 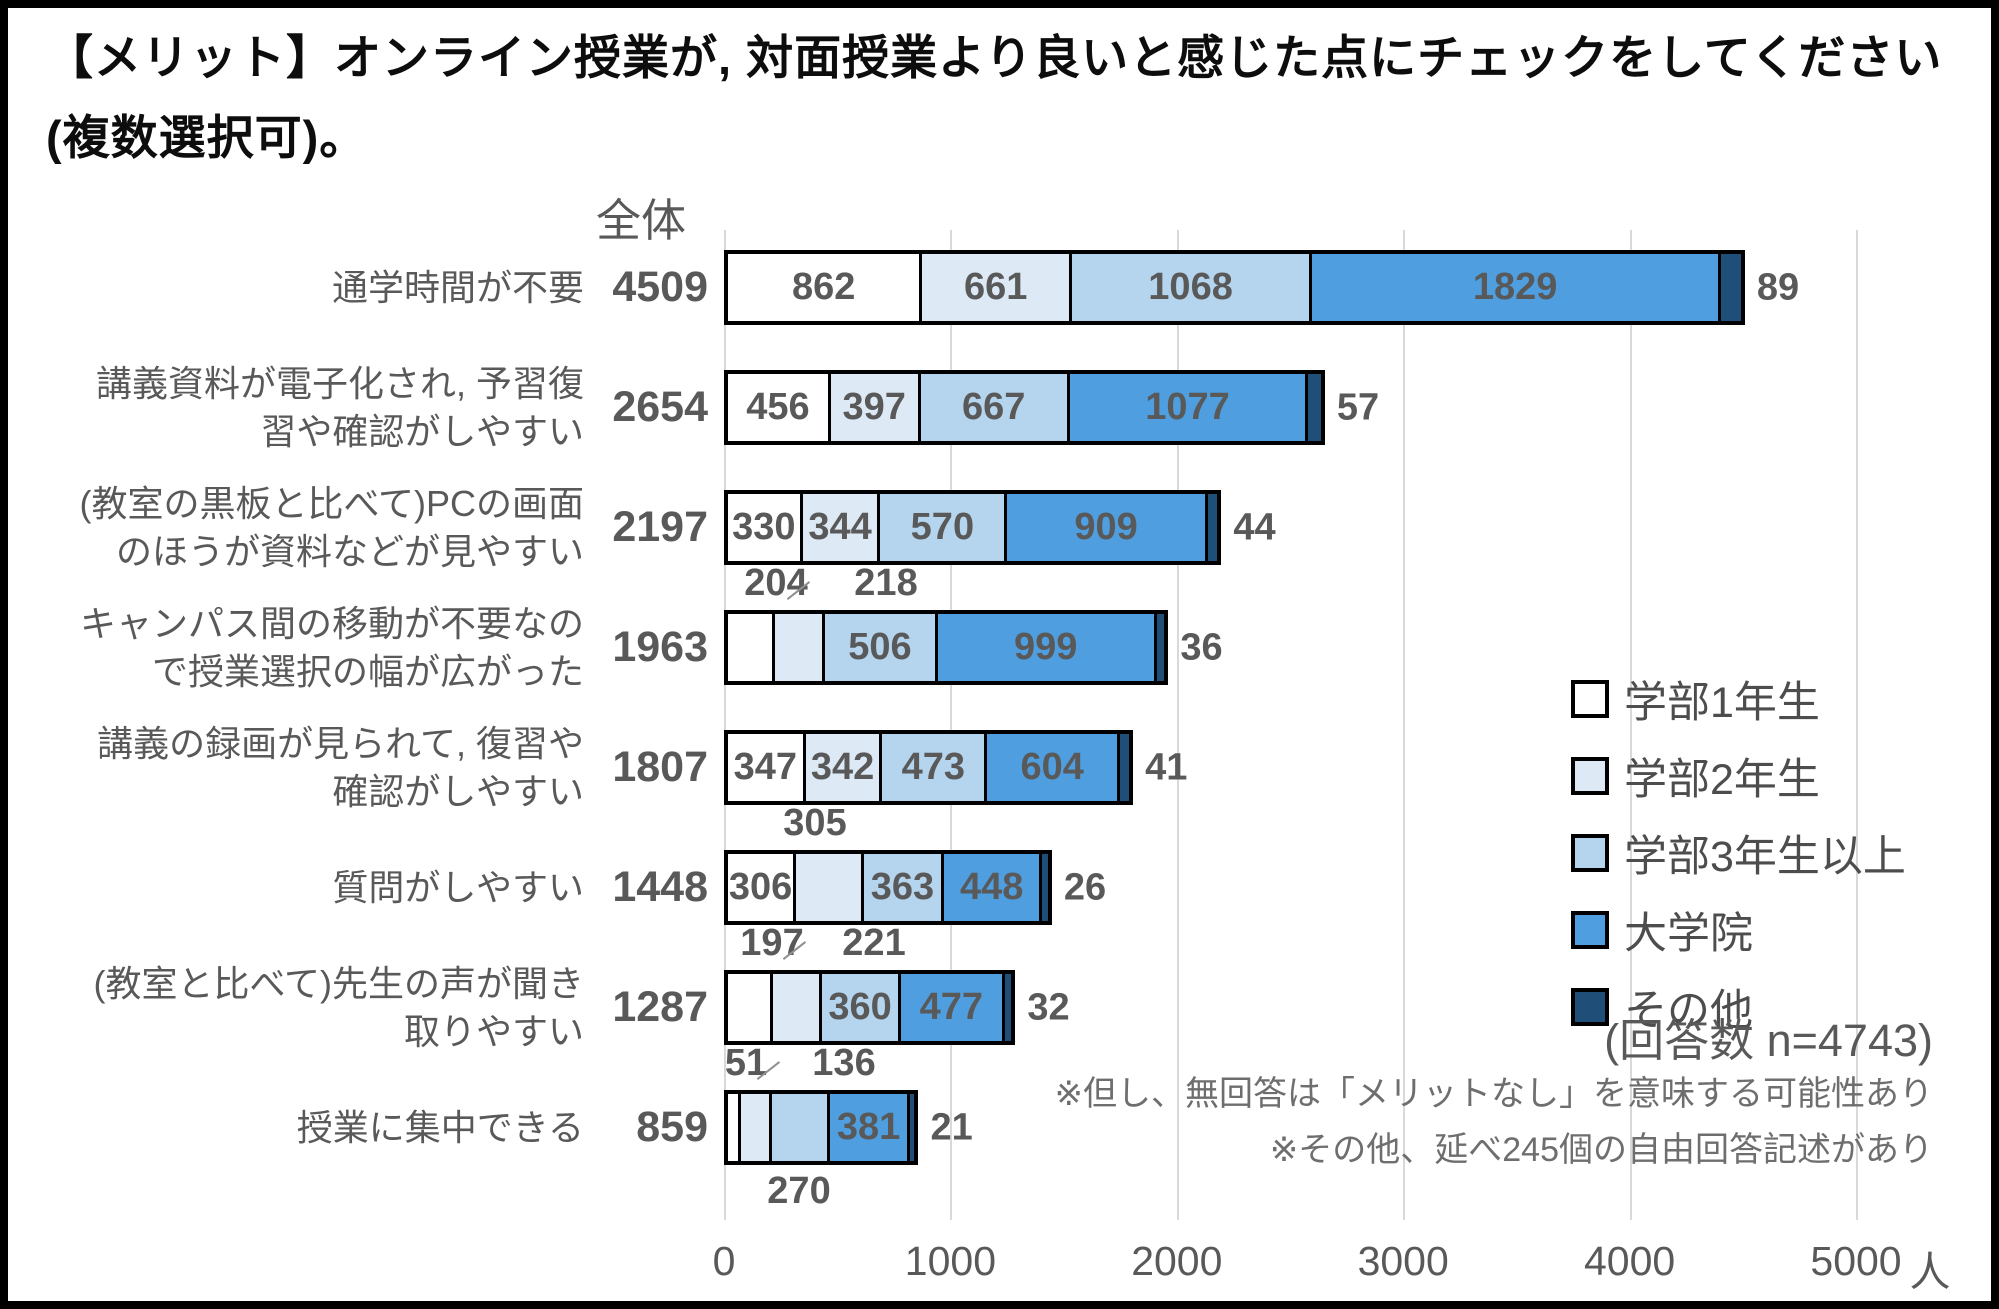 What do you see at coordinates (457, 287) in the screenshot?
I see `row-label-line: 通学時間が不要` at bounding box center [457, 287].